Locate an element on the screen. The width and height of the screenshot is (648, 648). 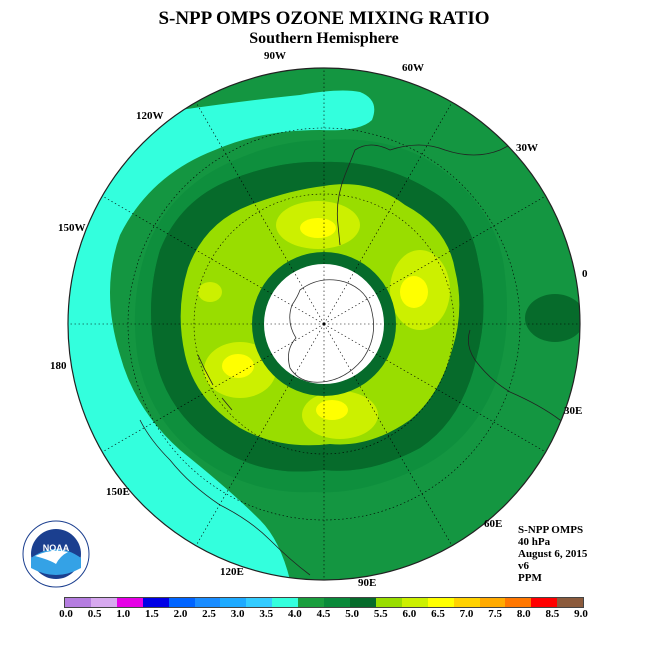
colorbar-tick-label: 8.5 is located at coordinates (552, 614).